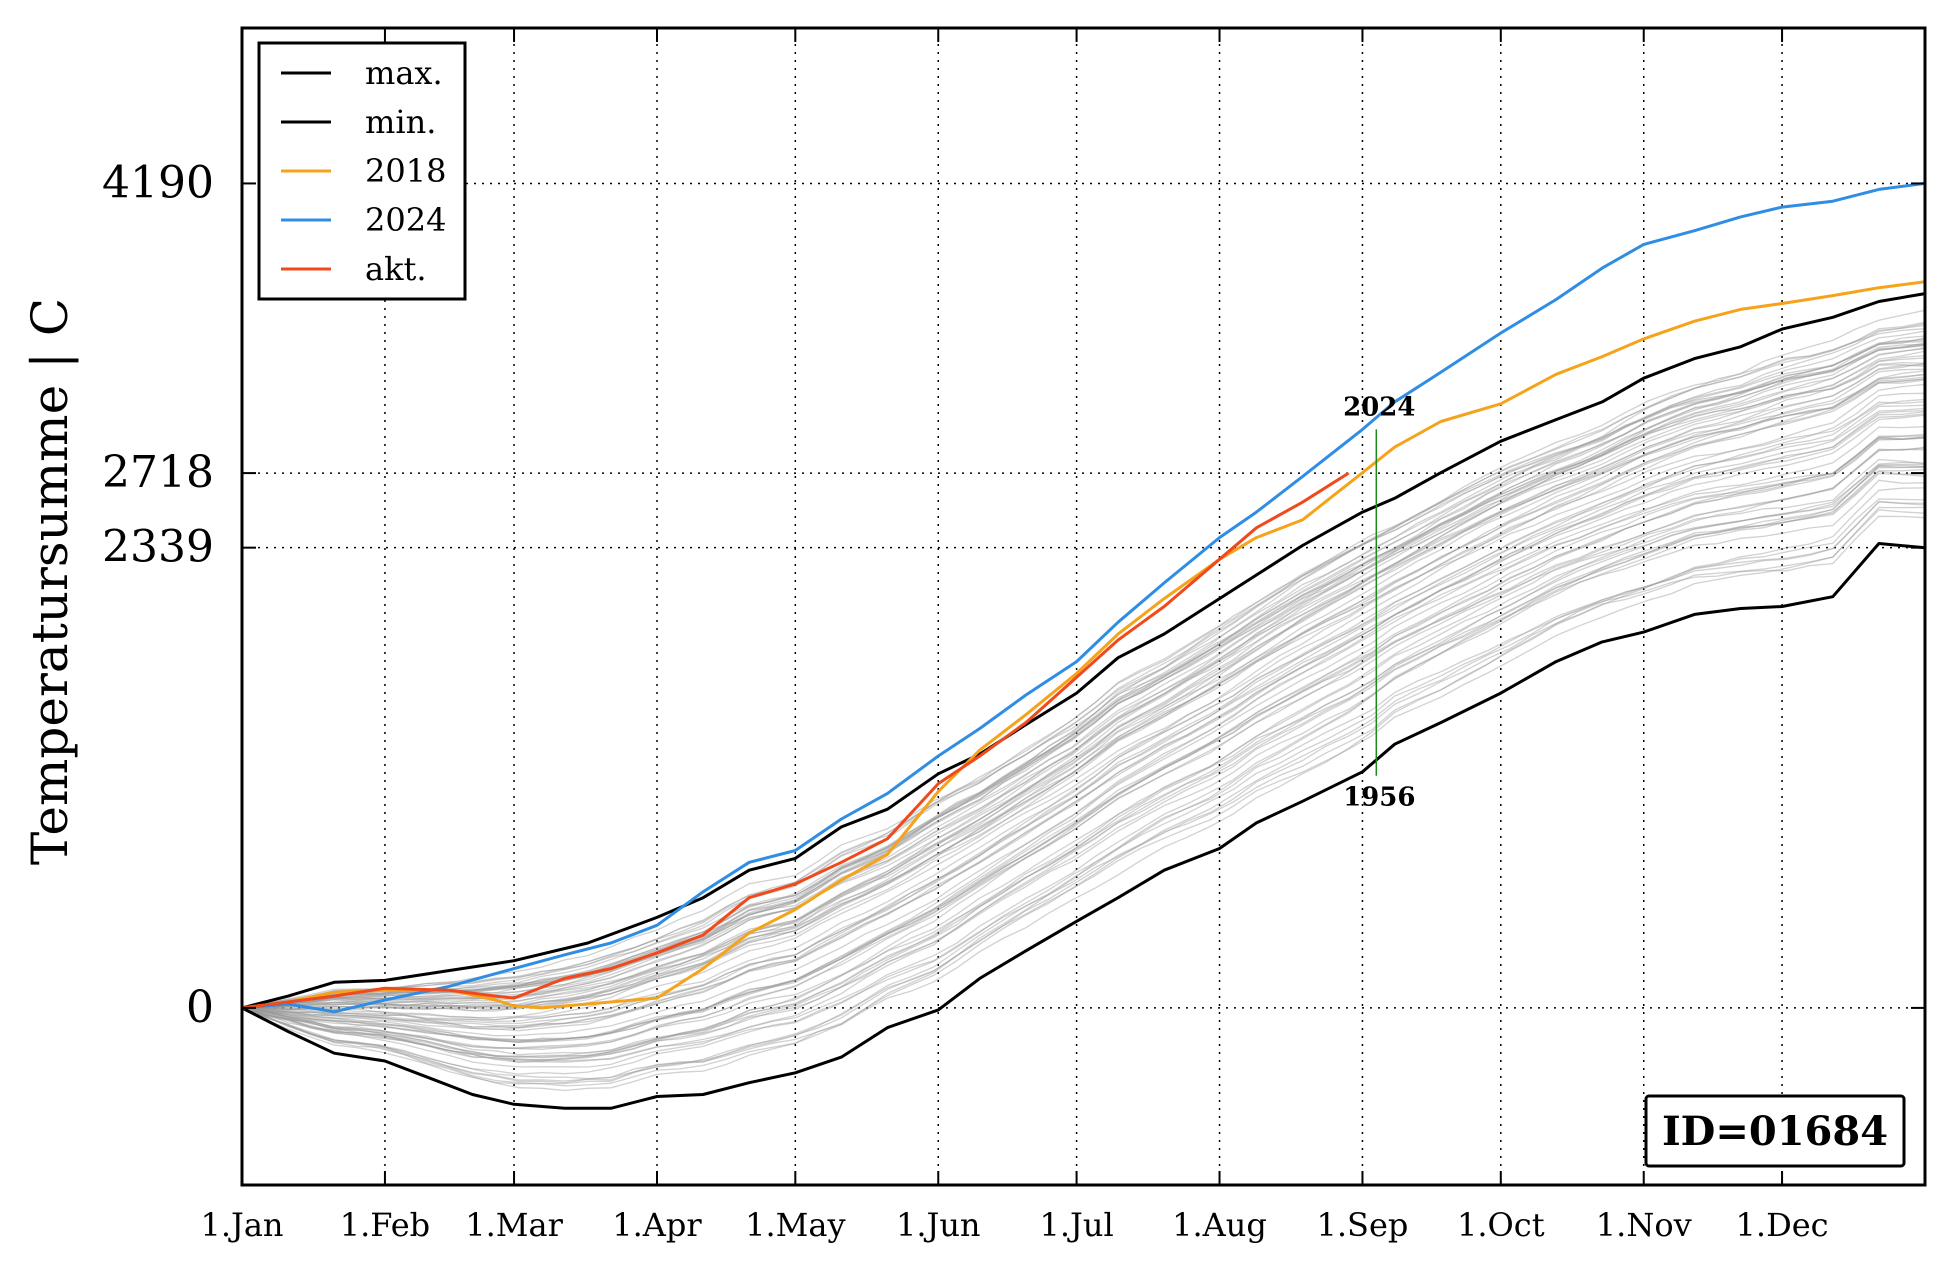 Image resolution: width=1942 pixels, height=1262 pixels. I want to click on x-tick-label: 1.Dec, so click(1782, 1225).